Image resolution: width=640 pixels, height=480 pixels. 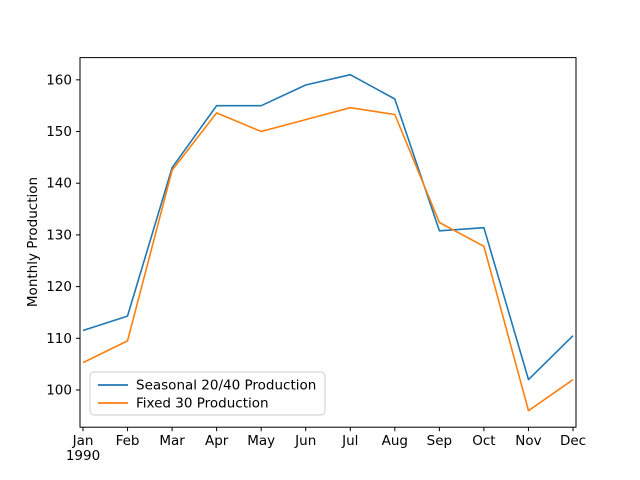 What do you see at coordinates (59, 287) in the screenshot?
I see `y-tick-label: 120` at bounding box center [59, 287].